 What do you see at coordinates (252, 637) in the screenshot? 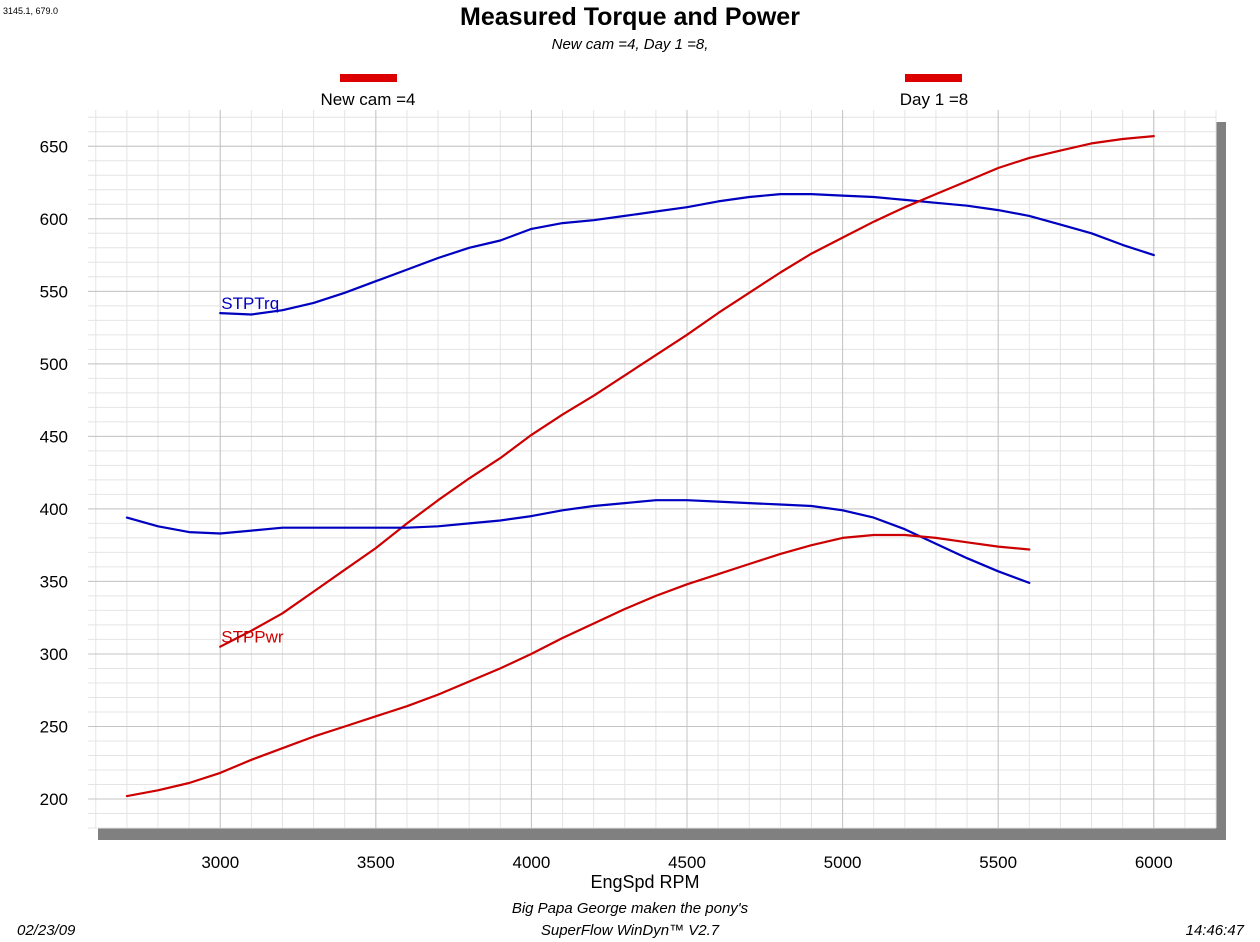
I see `series-label-stppwr: STPPwr` at bounding box center [252, 637].